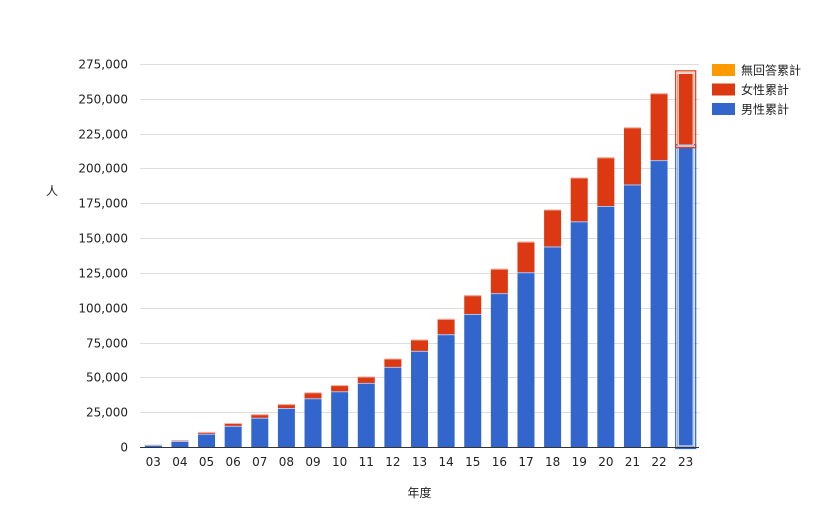  What do you see at coordinates (52, 191) in the screenshot?
I see `y-axis-title: 人` at bounding box center [52, 191].